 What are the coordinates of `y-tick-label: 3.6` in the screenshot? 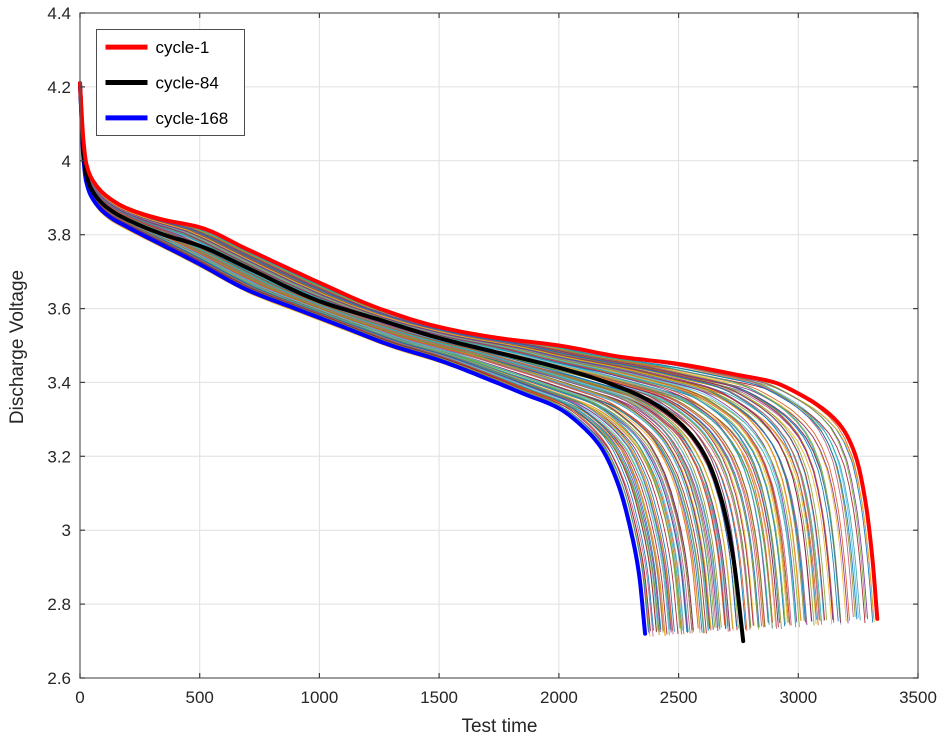 It's located at (59, 309).